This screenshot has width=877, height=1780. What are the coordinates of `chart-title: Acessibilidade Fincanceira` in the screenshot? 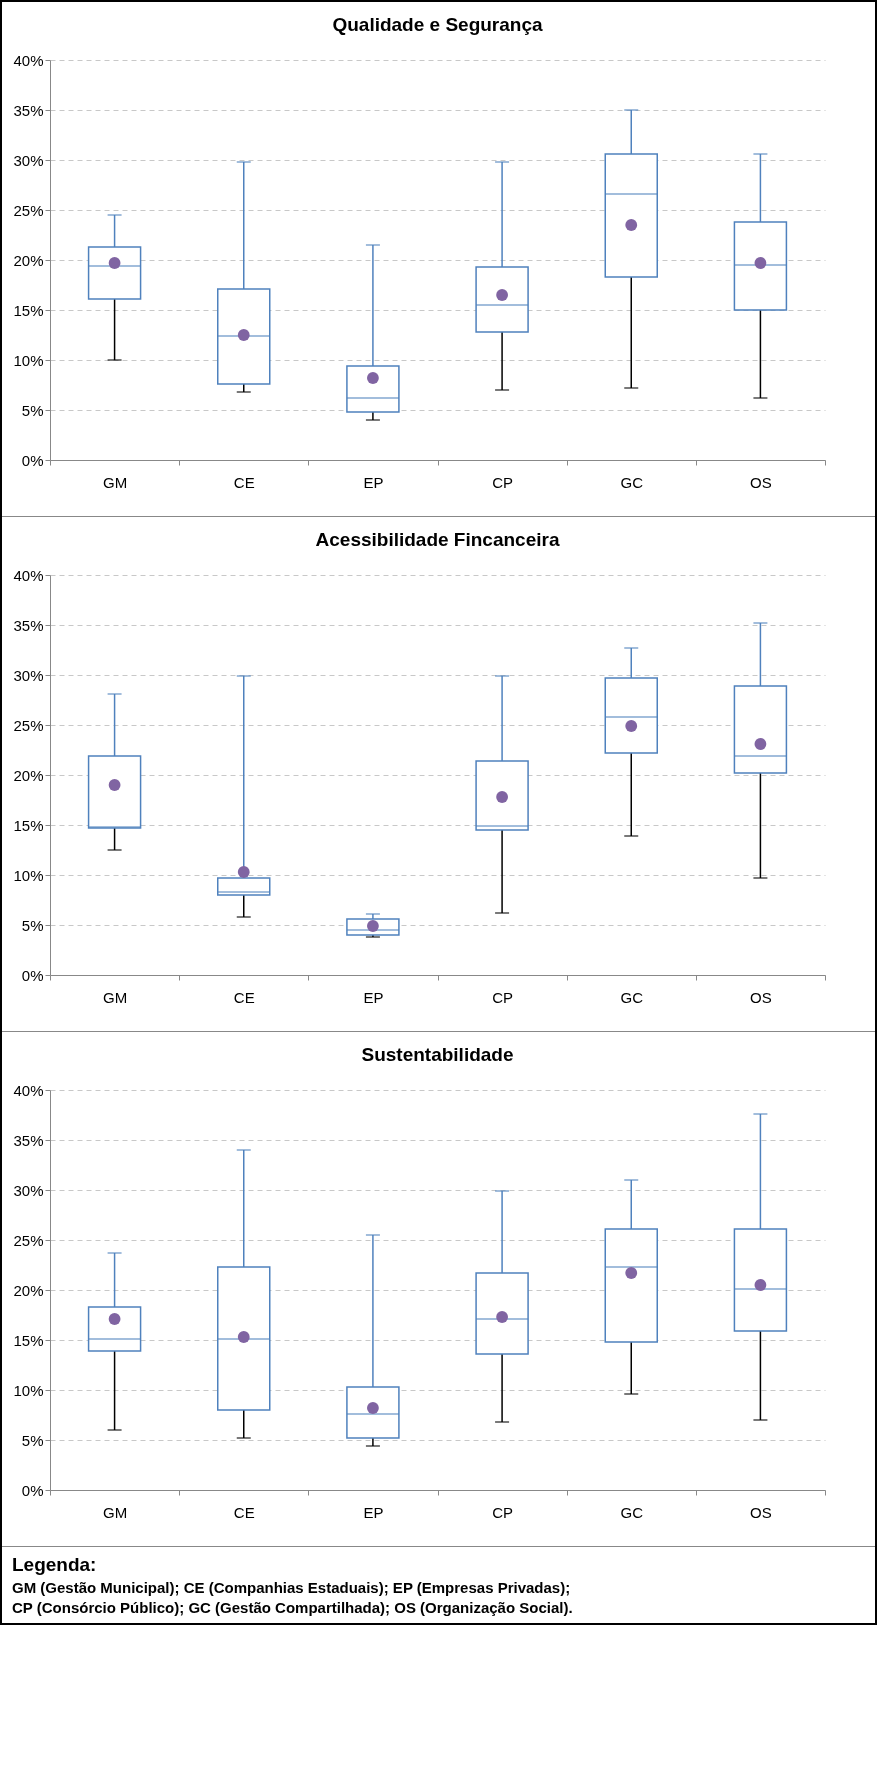 It's located at (437, 539).